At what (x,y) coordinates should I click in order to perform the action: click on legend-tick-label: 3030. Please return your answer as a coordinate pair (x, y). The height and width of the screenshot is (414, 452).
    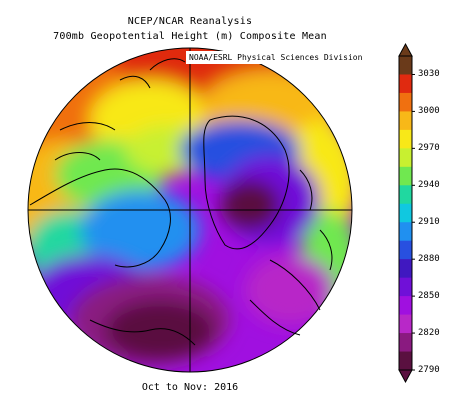
    Looking at the image, I should click on (429, 74).